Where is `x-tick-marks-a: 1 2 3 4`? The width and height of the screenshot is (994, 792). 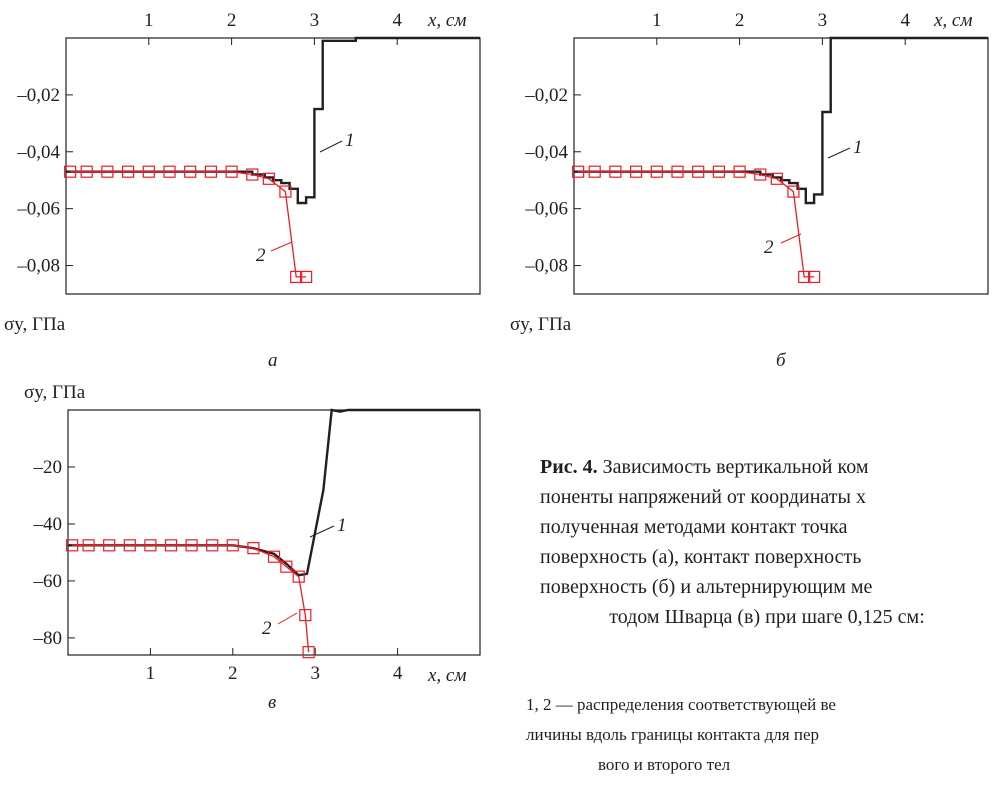
x-tick-marks-a: 1 2 3 4 is located at coordinates (273, 27).